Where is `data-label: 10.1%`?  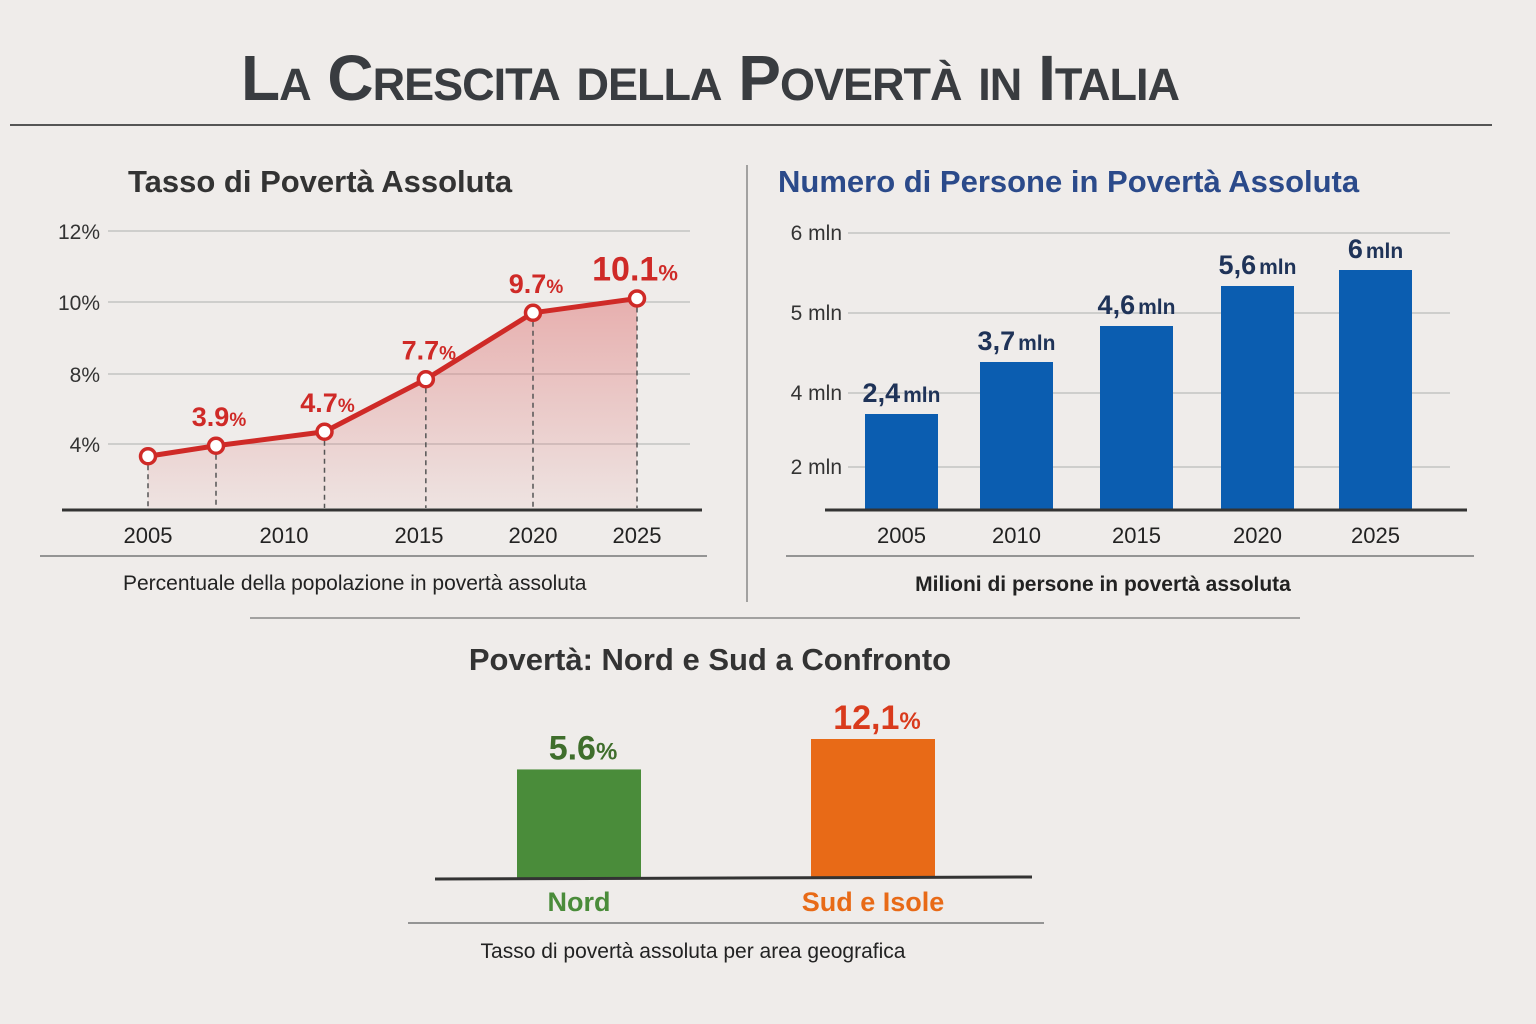
data-label: 10.1% is located at coordinates (635, 269).